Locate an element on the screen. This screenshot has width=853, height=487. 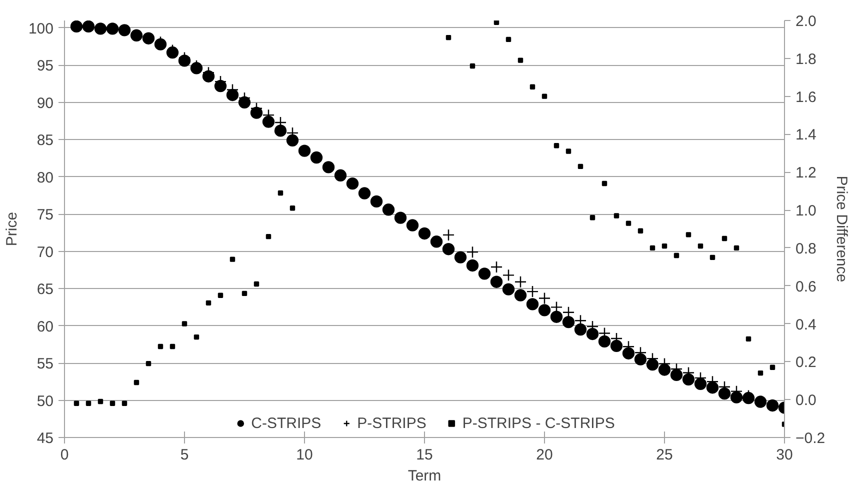
y2-tick-label: 1.6 is located at coordinates (806, 97).